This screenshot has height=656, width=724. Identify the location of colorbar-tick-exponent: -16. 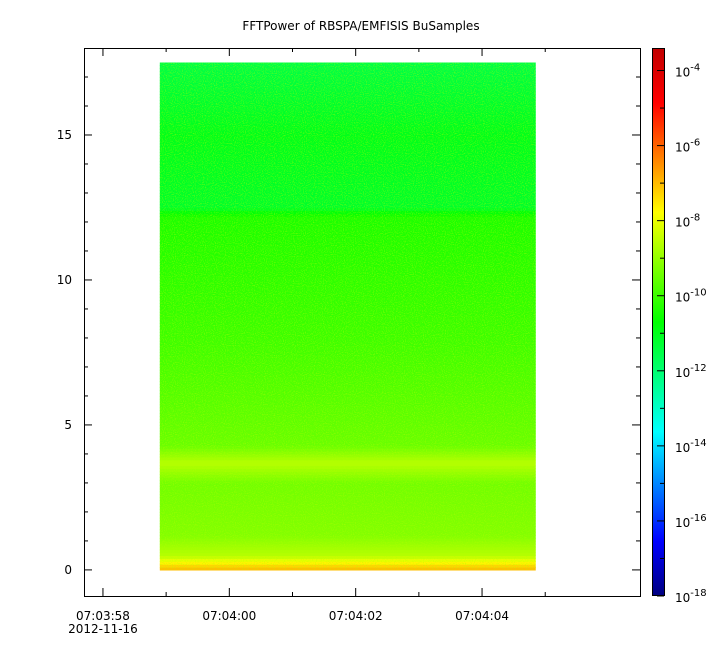
(698, 518).